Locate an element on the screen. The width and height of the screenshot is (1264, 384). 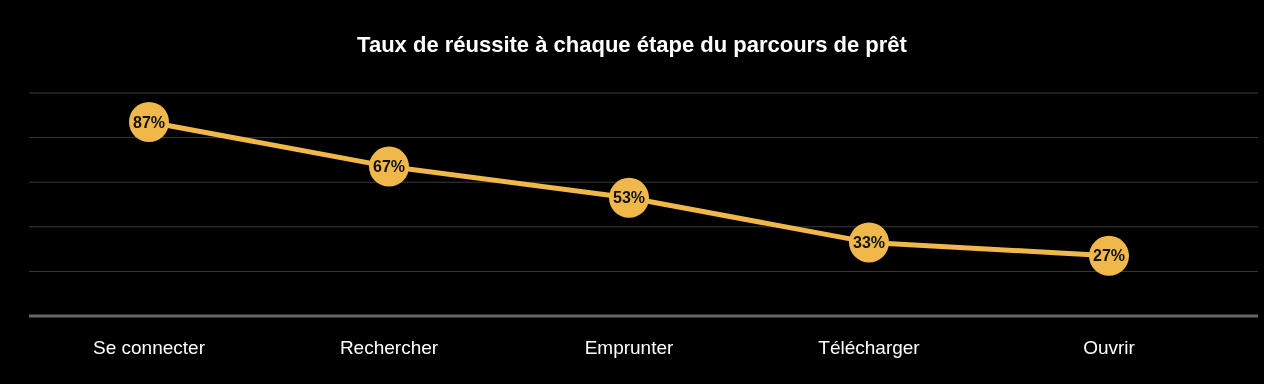
x-tick-label: Se connecter is located at coordinates (149, 347).